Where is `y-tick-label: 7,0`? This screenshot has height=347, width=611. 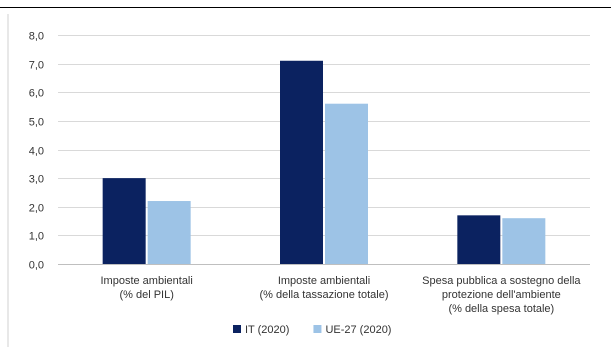
y-tick-label: 7,0 is located at coordinates (36, 66).